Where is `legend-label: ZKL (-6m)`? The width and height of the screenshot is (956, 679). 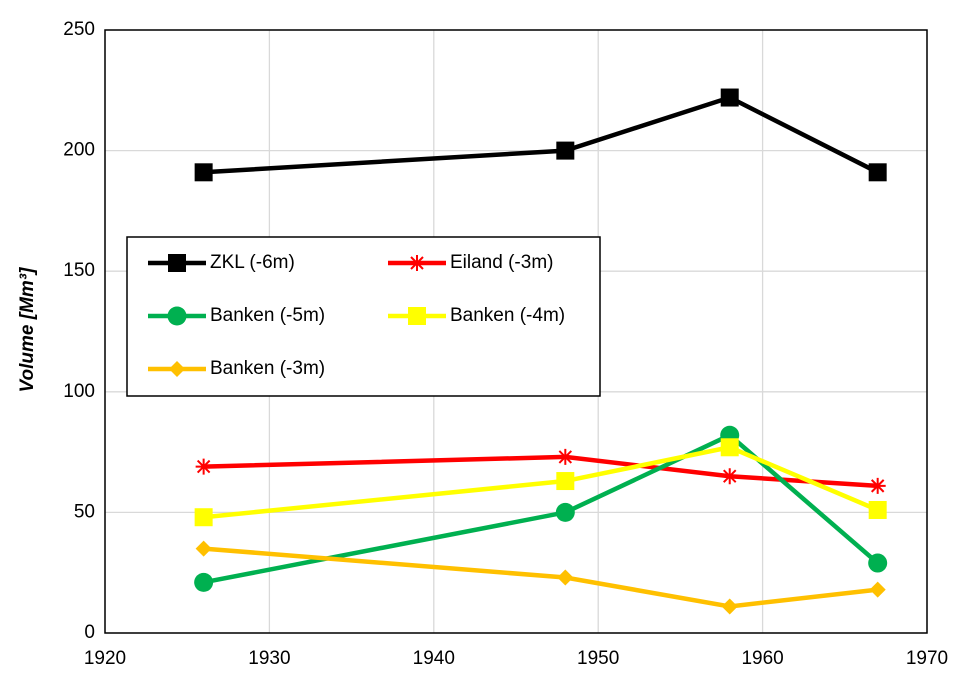 legend-label: ZKL (-6m) is located at coordinates (252, 262).